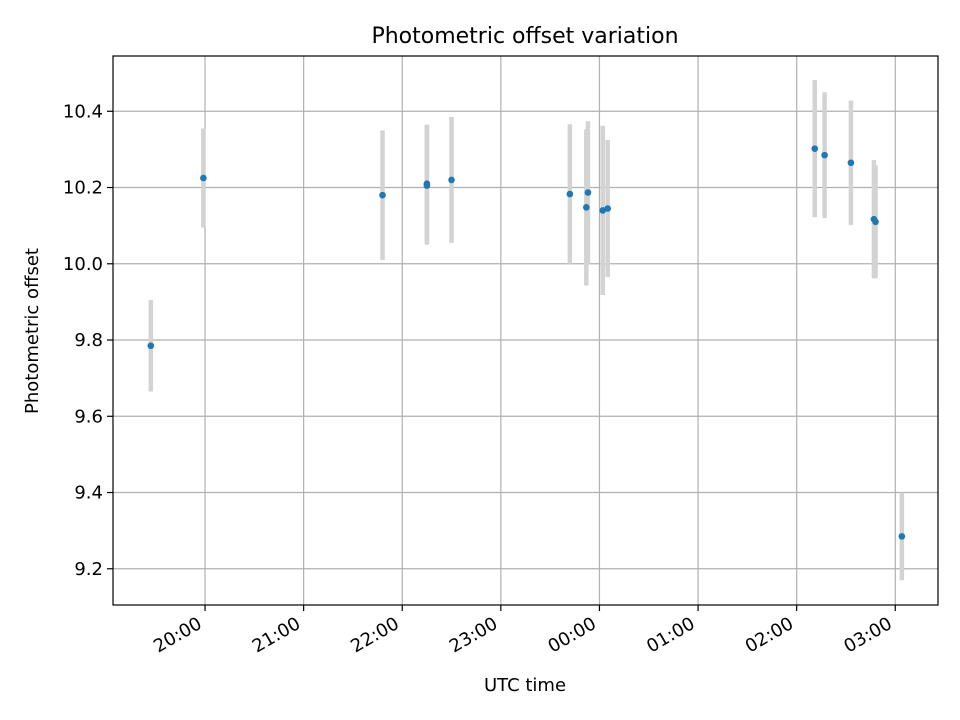  Describe the element at coordinates (524, 36) in the screenshot. I see `chart-title: Photometric offset variation` at that location.